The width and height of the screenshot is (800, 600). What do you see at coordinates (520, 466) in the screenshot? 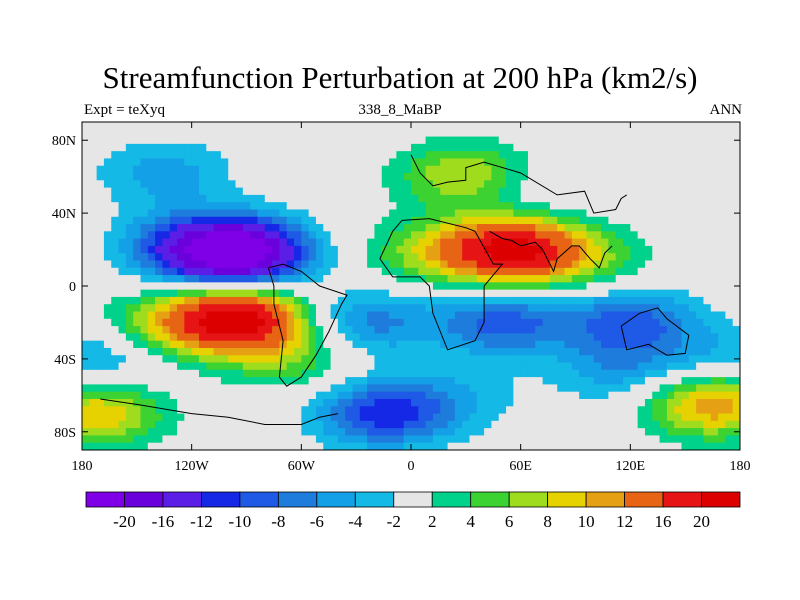
I see `x-tick-label: 60E` at bounding box center [520, 466].